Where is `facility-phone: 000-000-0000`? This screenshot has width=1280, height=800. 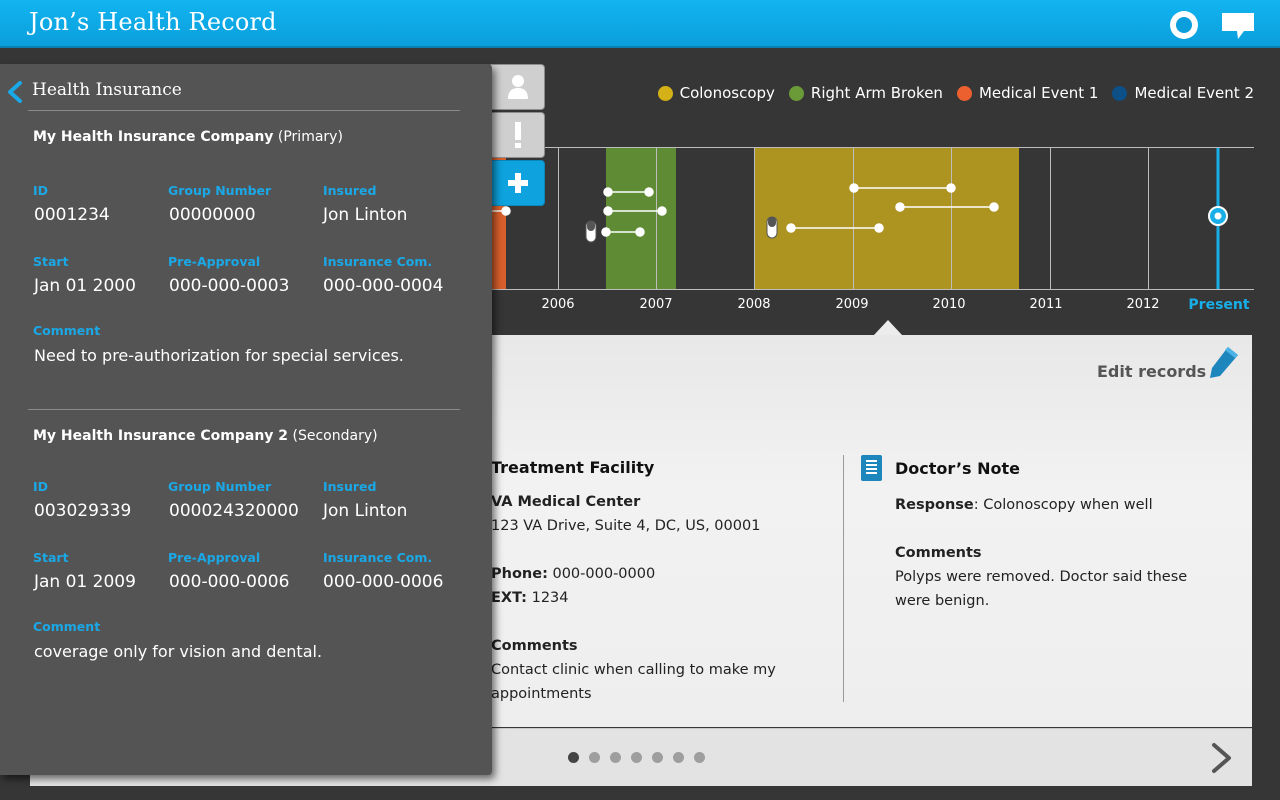
facility-phone: 000-000-0000 is located at coordinates (604, 574).